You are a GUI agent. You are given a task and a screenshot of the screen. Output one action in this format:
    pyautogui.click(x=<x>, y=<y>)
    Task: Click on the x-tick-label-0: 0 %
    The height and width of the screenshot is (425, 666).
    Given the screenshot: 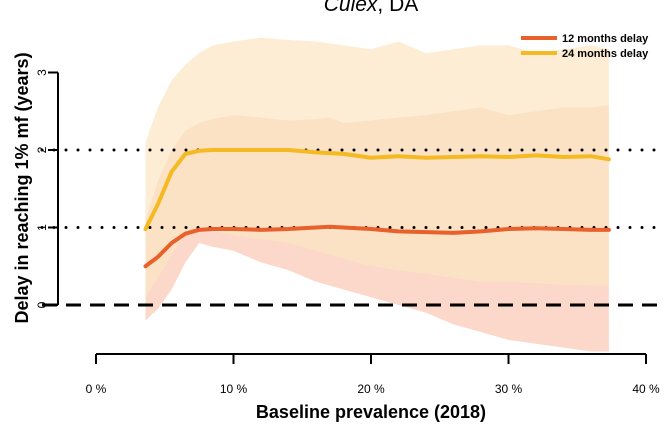 What is the action you would take?
    pyautogui.click(x=96, y=389)
    